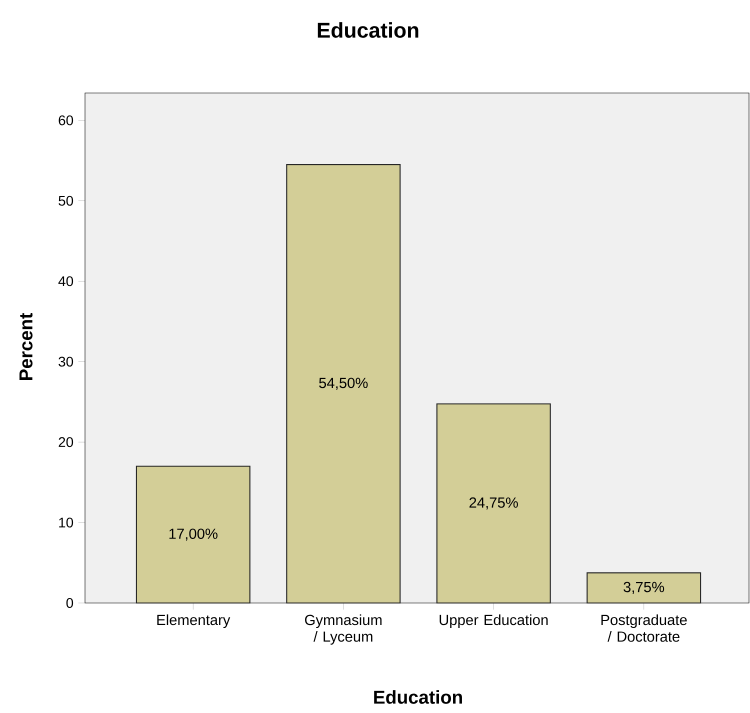 Image resolution: width=750 pixels, height=713 pixels. Describe the element at coordinates (66, 201) in the screenshot. I see `y-tick-label: 50` at that location.